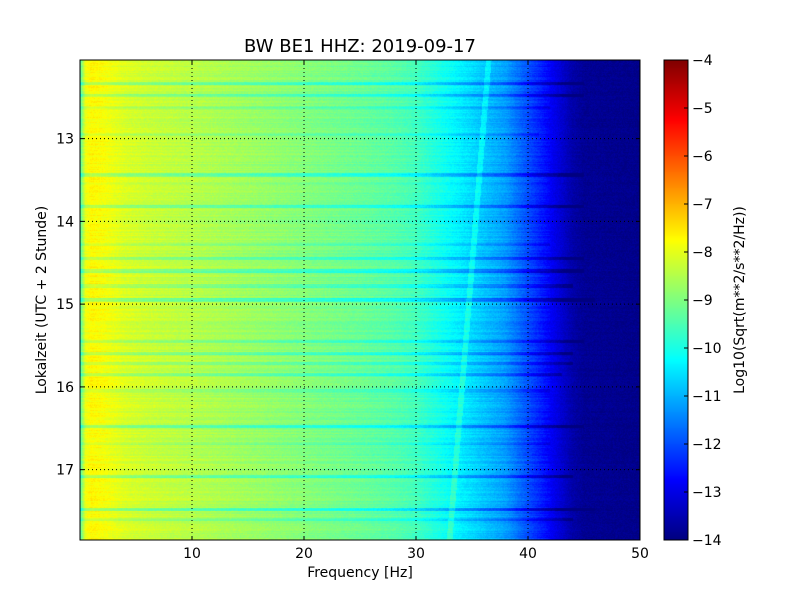 The height and width of the screenshot is (600, 800). I want to click on colorbar-tick-label: −7, so click(702, 205).